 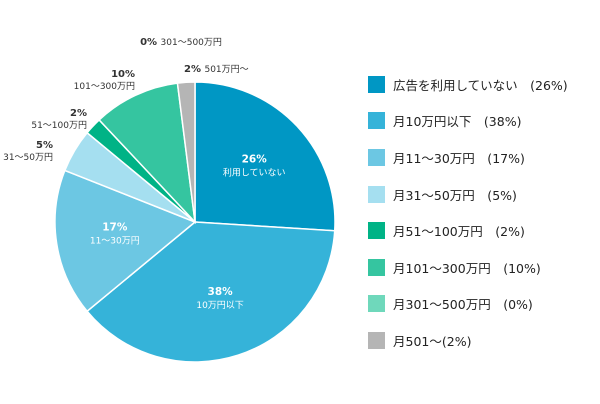 I want to click on pie-slice-s2, so click(x=125, y=241).